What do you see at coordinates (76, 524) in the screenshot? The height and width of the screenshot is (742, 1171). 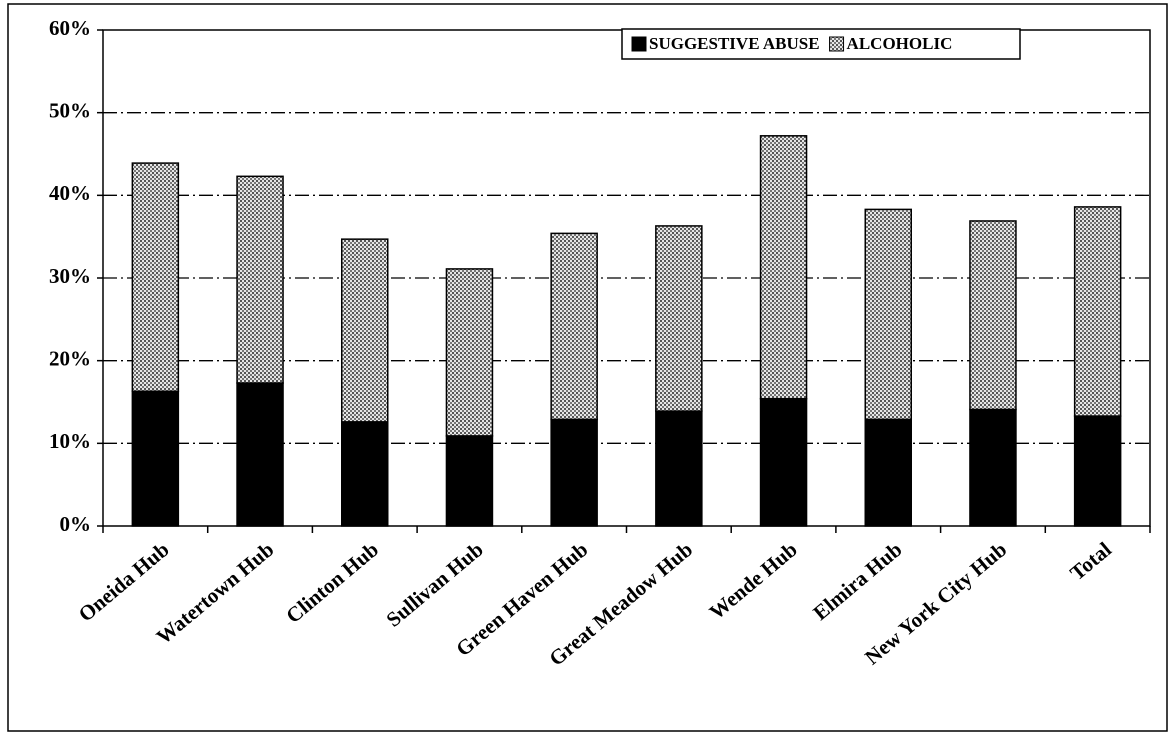 I see `y-tick-label: 0%` at bounding box center [76, 524].